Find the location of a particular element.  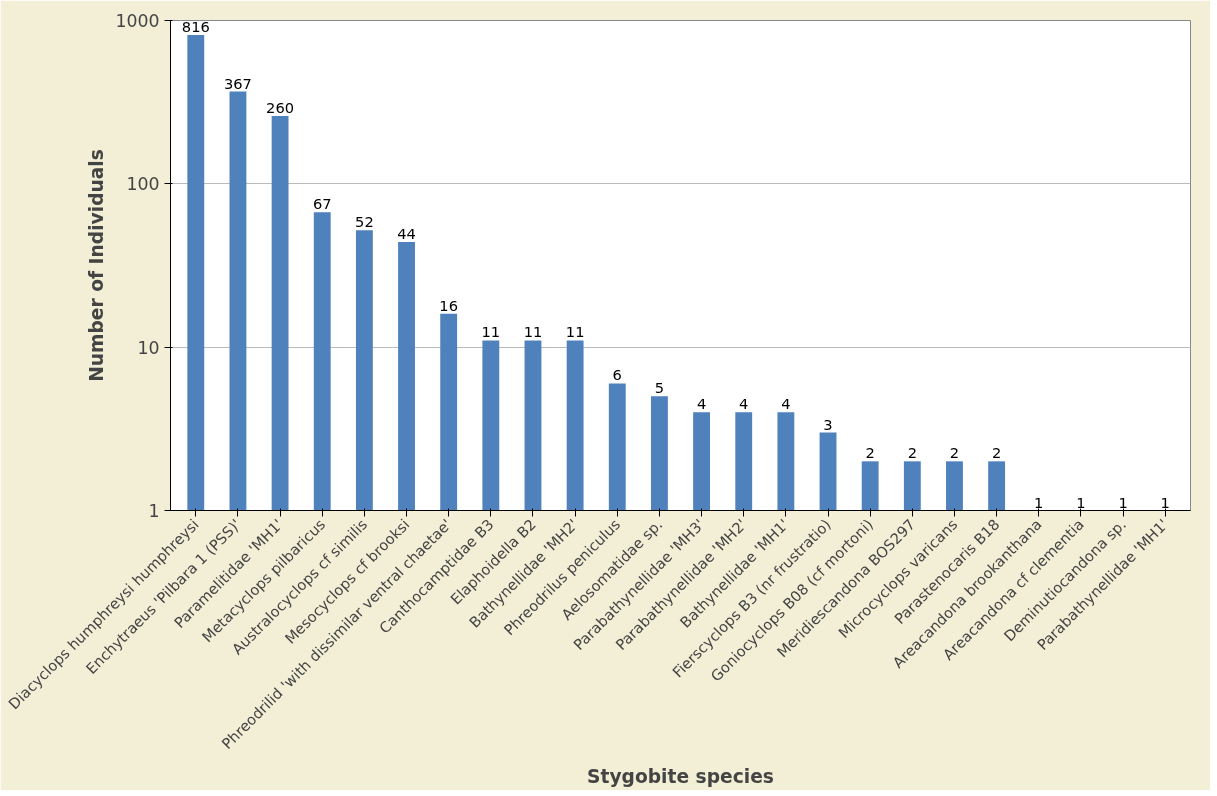

data-label: 67 is located at coordinates (322, 204).